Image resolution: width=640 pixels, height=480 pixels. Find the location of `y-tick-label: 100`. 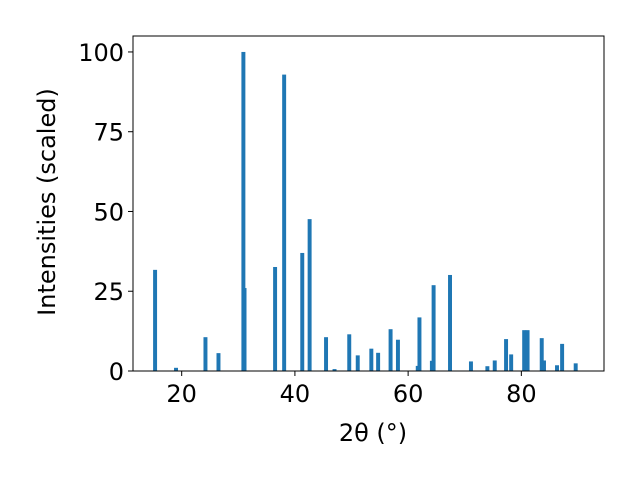

y-tick-label: 100 is located at coordinates (101, 53).